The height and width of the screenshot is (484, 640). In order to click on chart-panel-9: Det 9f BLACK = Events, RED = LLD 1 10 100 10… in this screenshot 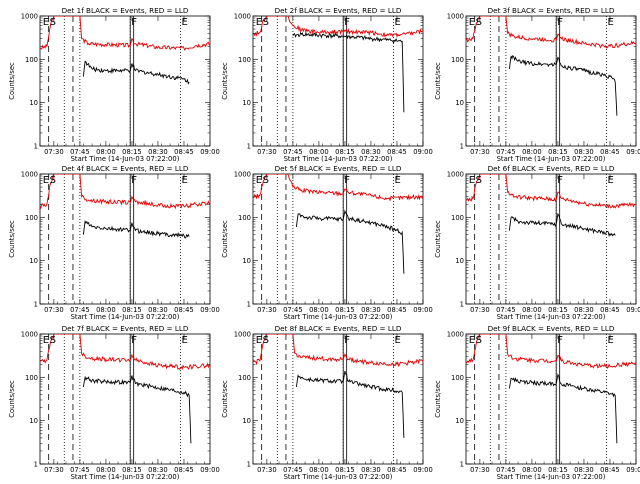, I will do `click(537, 402)`.